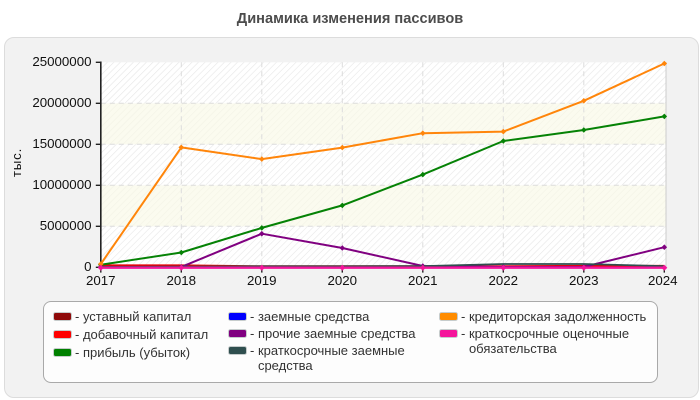  I want to click on svg-text: 25000000, so click(61, 61).